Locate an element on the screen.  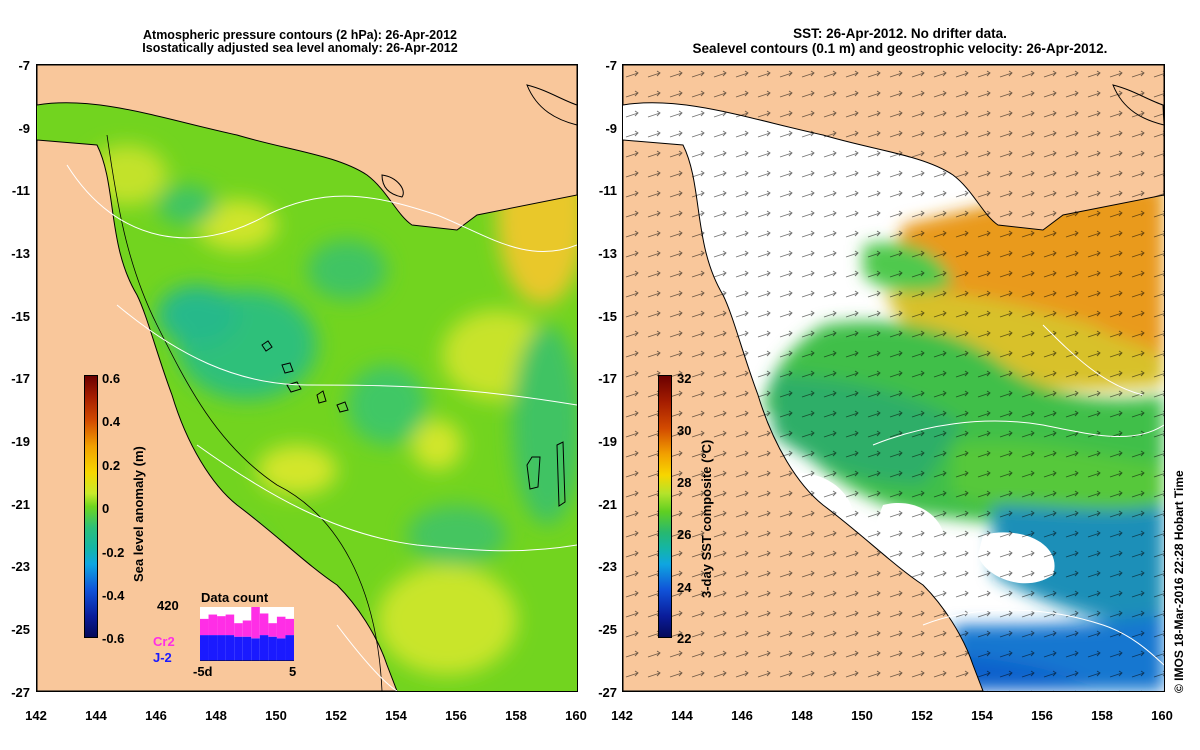
data-count-histogram is located at coordinates (247, 634).